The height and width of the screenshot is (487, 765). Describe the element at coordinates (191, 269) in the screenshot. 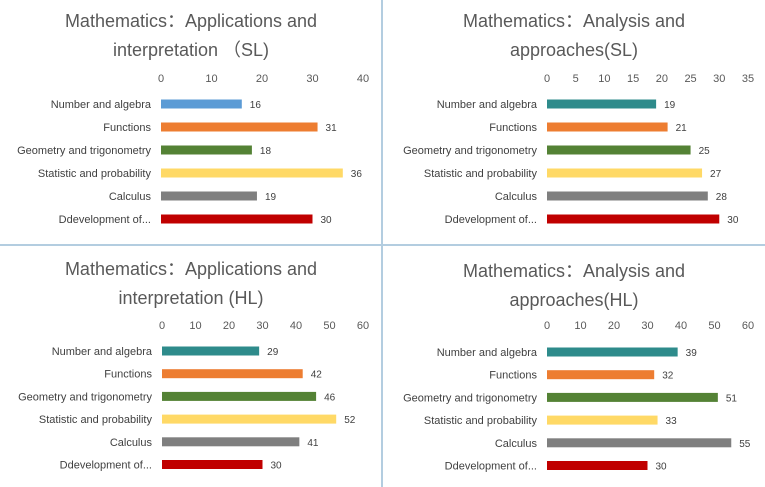

I see `chart-title-line-1: Mathematics：Applications and` at that location.